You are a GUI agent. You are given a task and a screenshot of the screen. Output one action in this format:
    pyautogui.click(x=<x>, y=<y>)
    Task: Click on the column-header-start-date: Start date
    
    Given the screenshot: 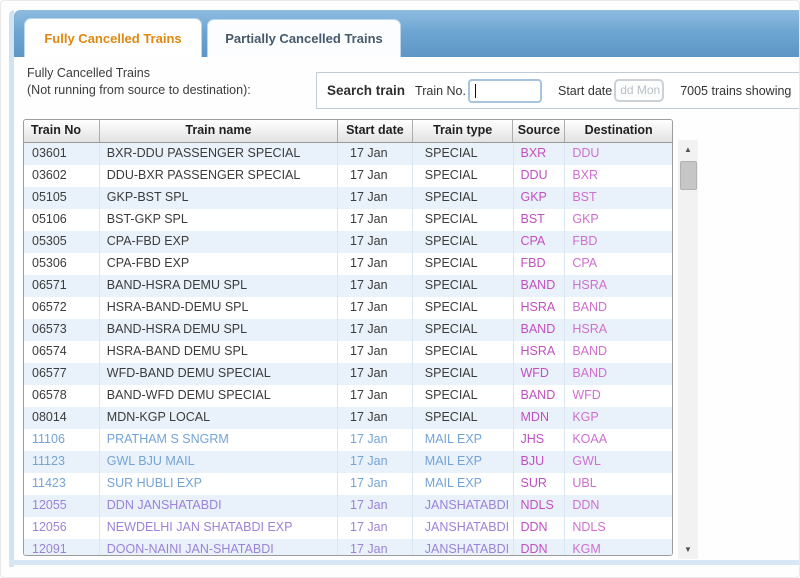 What is the action you would take?
    pyautogui.click(x=375, y=131)
    